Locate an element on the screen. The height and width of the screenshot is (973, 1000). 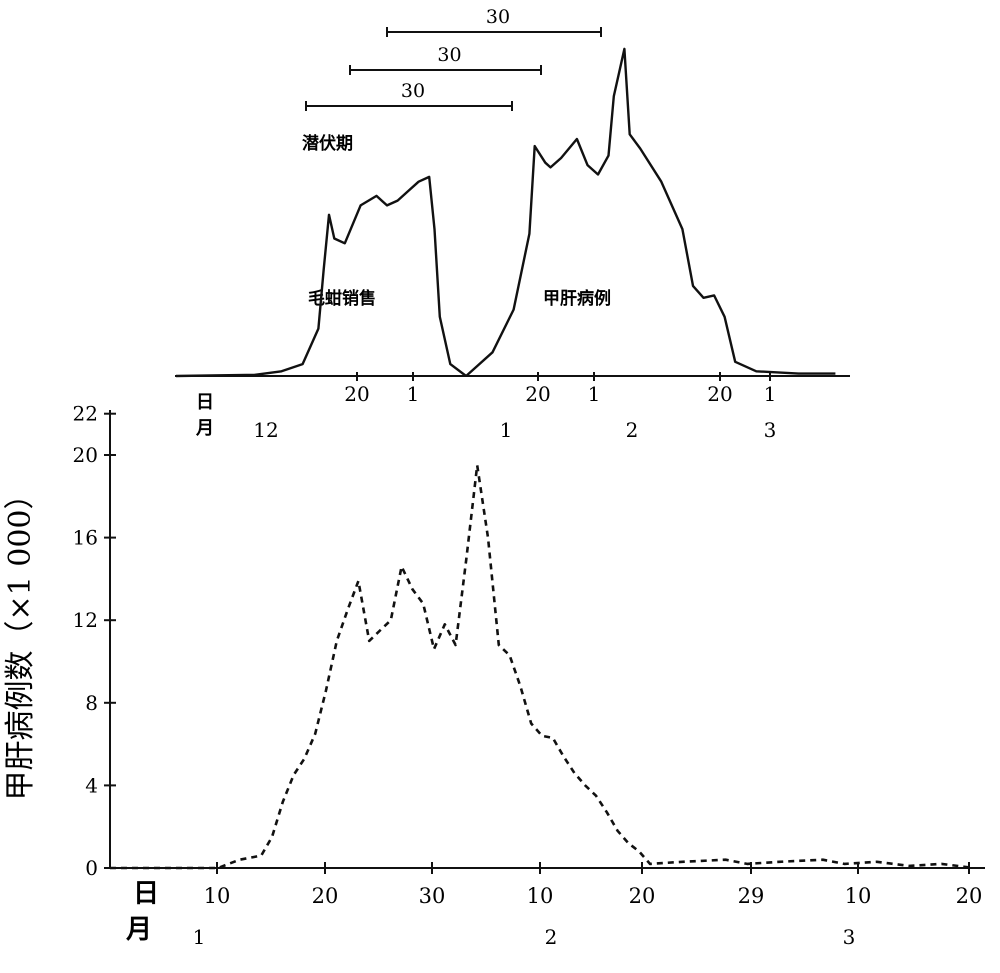
top-month-tick-4: 3 is located at coordinates (770, 430).